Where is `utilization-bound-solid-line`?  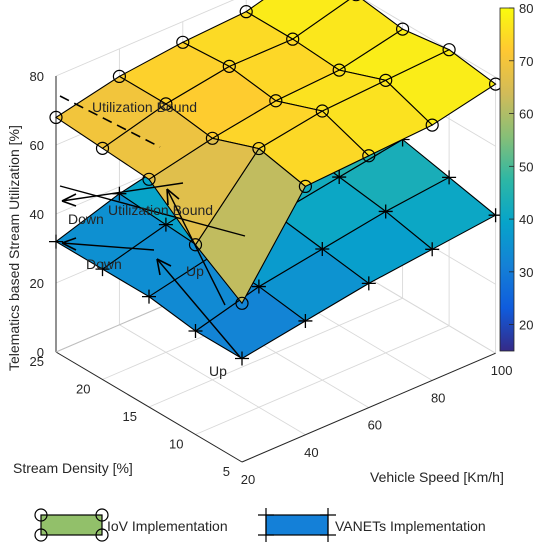
utilization-bound-solid-line is located at coordinates (152, 211).